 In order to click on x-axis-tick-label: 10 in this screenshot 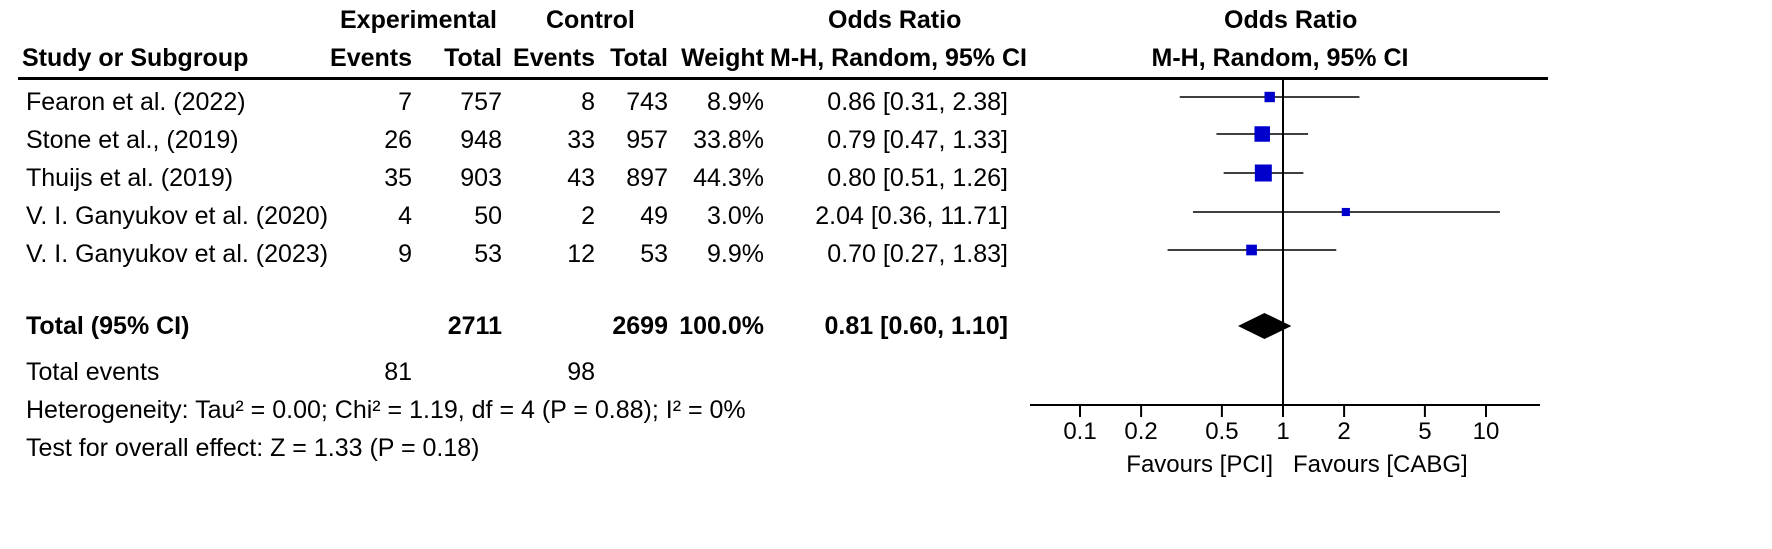, I will do `click(1486, 431)`.